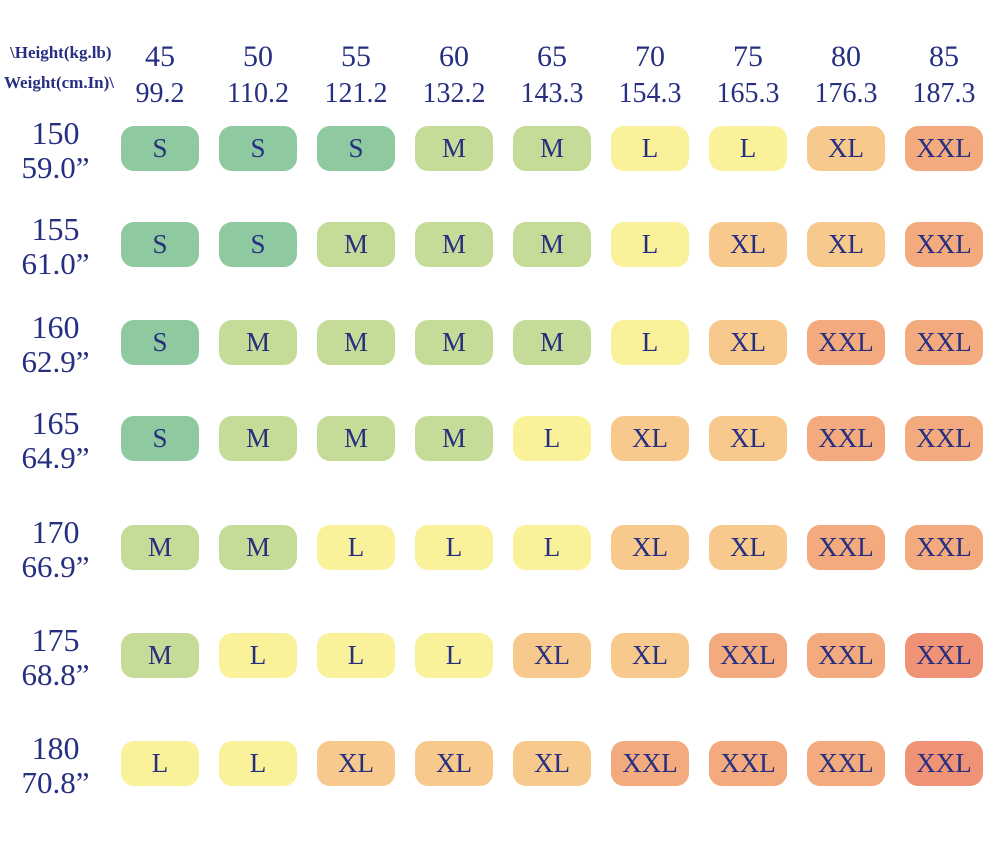 The width and height of the screenshot is (1000, 844). I want to click on column-header-kg: 80, so click(846, 56).